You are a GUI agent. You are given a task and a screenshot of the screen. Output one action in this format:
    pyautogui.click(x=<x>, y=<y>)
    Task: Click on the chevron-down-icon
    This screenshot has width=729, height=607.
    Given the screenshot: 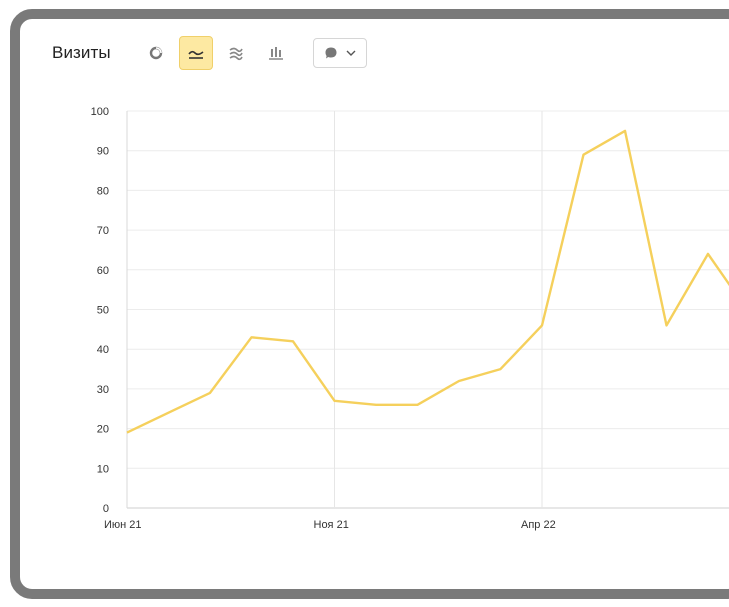 What is the action you would take?
    pyautogui.click(x=351, y=53)
    